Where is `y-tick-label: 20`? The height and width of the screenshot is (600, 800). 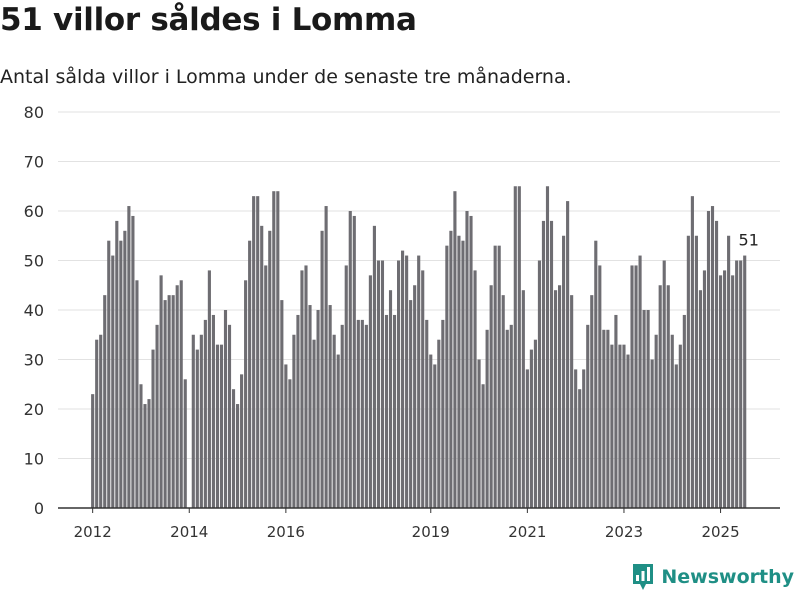 y-tick-label: 20 is located at coordinates (34, 409).